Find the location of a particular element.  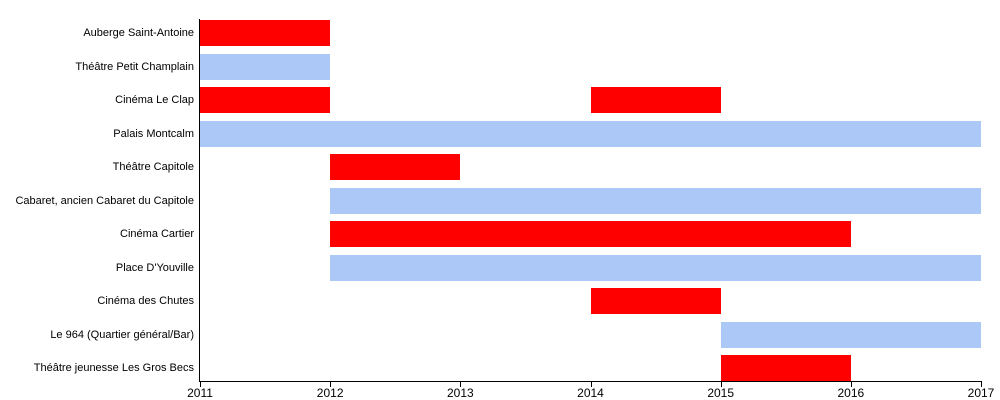

category-label: Cinéma Le Clap is located at coordinates (154, 100).